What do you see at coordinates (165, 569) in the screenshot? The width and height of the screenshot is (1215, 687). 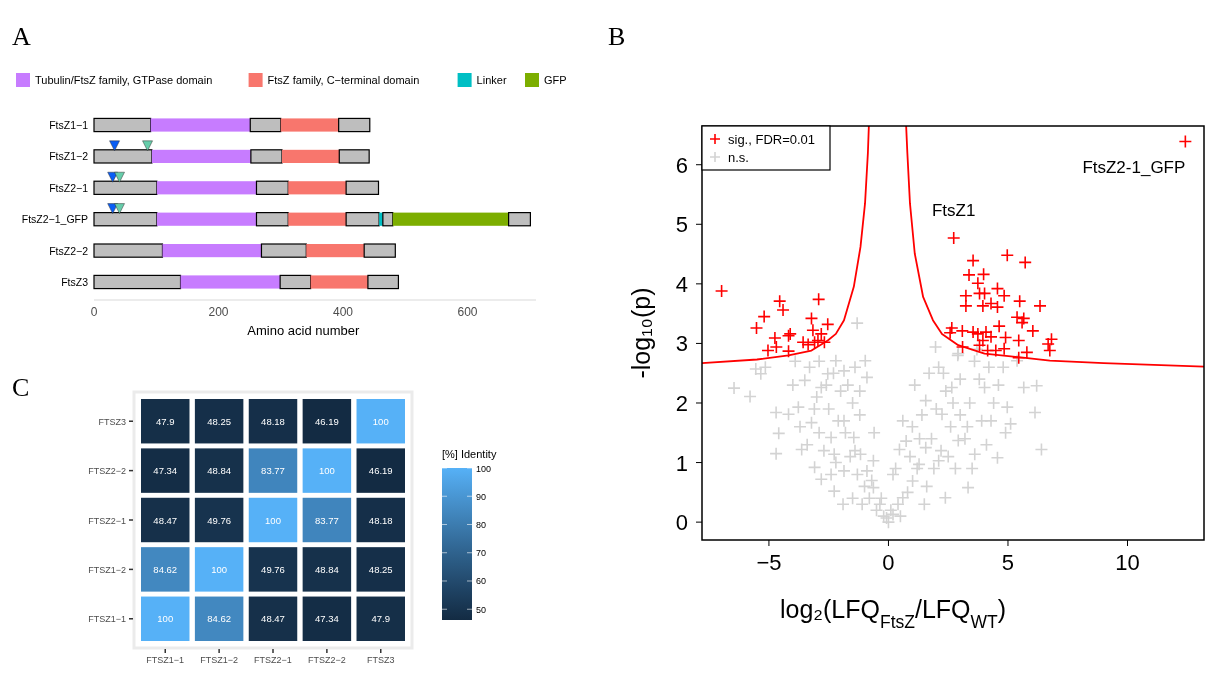 I see `data-label: 84.62` at bounding box center [165, 569].